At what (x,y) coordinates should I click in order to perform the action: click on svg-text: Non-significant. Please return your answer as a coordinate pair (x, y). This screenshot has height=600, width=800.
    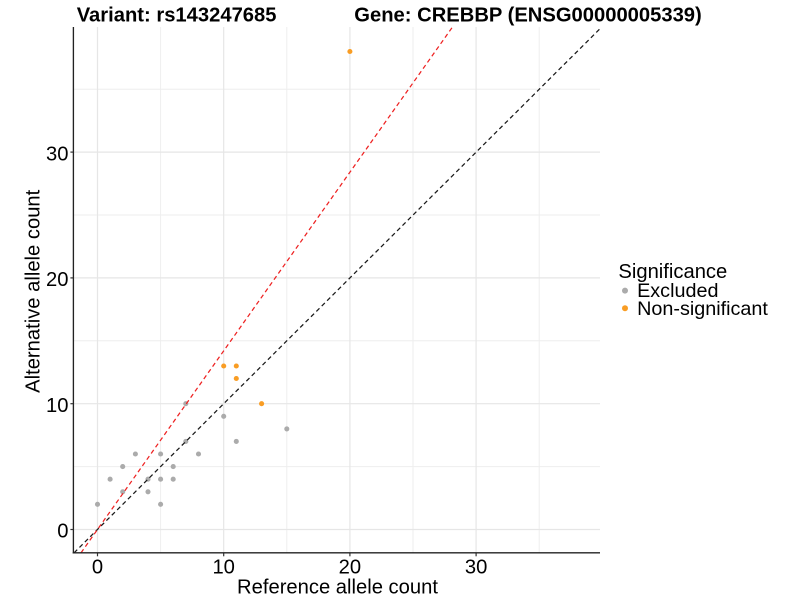
    Looking at the image, I should click on (702, 309).